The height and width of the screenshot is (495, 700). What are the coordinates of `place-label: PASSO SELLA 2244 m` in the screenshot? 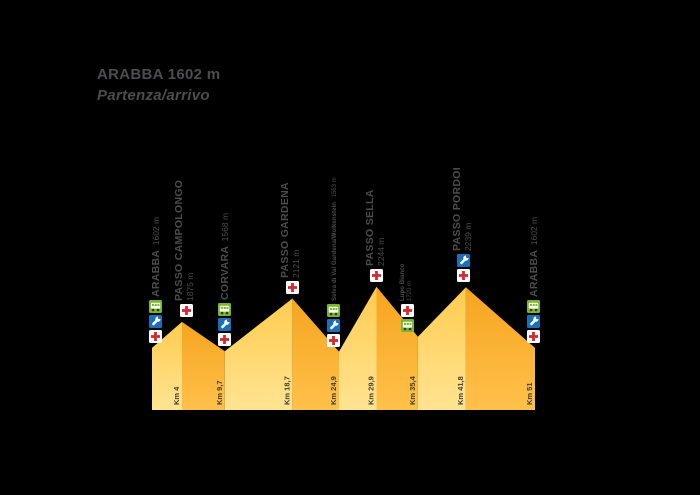 It's located at (375, 227).